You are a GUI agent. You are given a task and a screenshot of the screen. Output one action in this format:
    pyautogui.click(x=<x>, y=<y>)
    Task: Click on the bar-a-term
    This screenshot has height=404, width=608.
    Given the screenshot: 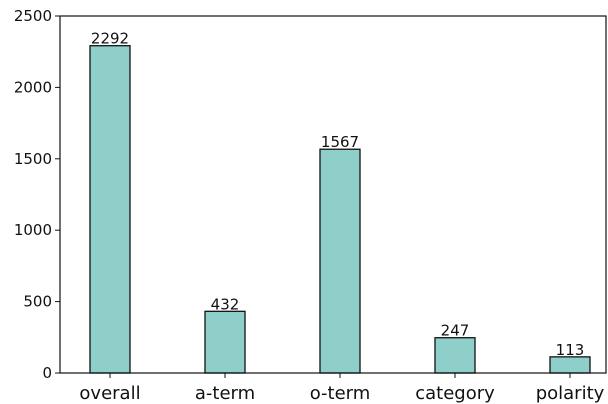 What is the action you would take?
    pyautogui.click(x=225, y=342)
    